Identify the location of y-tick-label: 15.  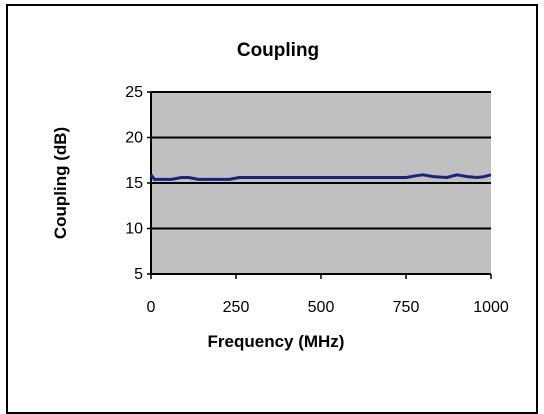
(134, 183).